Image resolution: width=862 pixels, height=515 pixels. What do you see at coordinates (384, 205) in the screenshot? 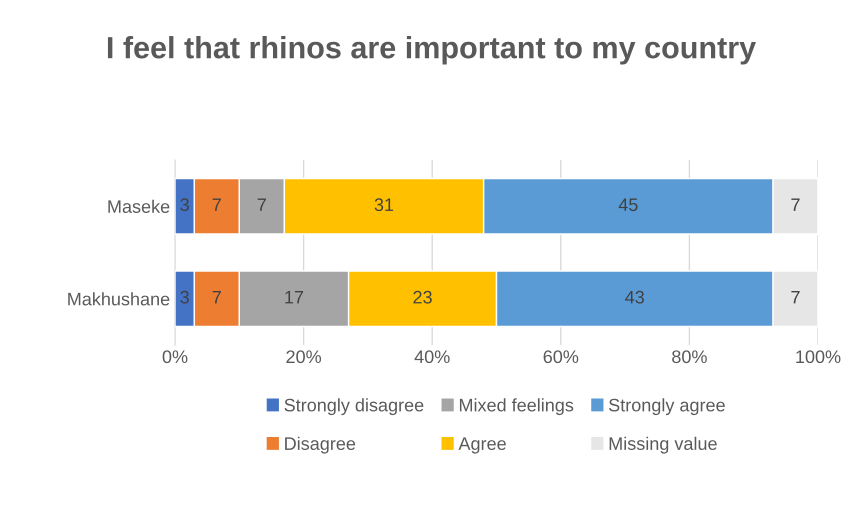
I see `data-label: 31` at bounding box center [384, 205].